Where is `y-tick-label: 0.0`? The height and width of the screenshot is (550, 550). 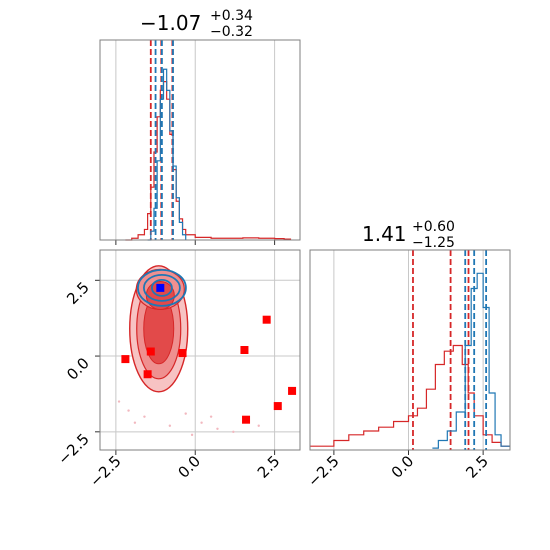
y-tick-label: 0.0 is located at coordinates (78, 369).